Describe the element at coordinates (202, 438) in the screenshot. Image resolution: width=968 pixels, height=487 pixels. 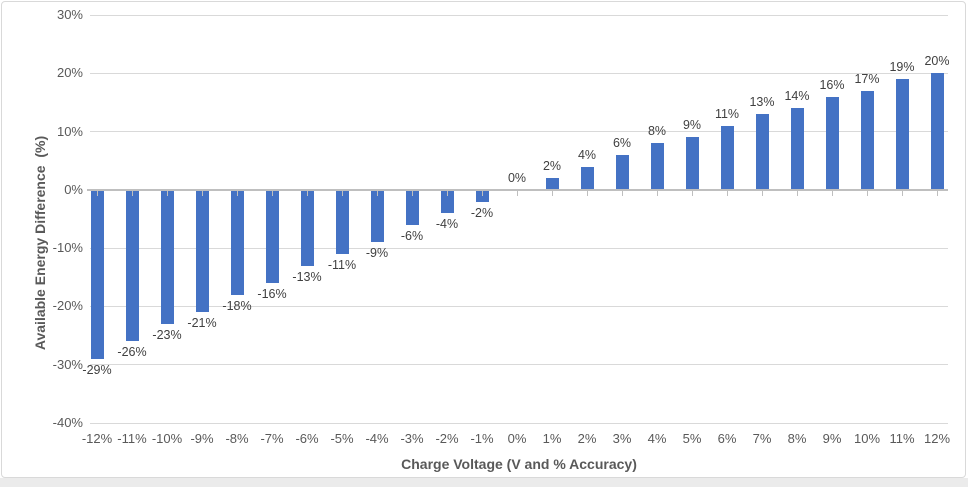
I see `x-tick-label: -9%` at that location.